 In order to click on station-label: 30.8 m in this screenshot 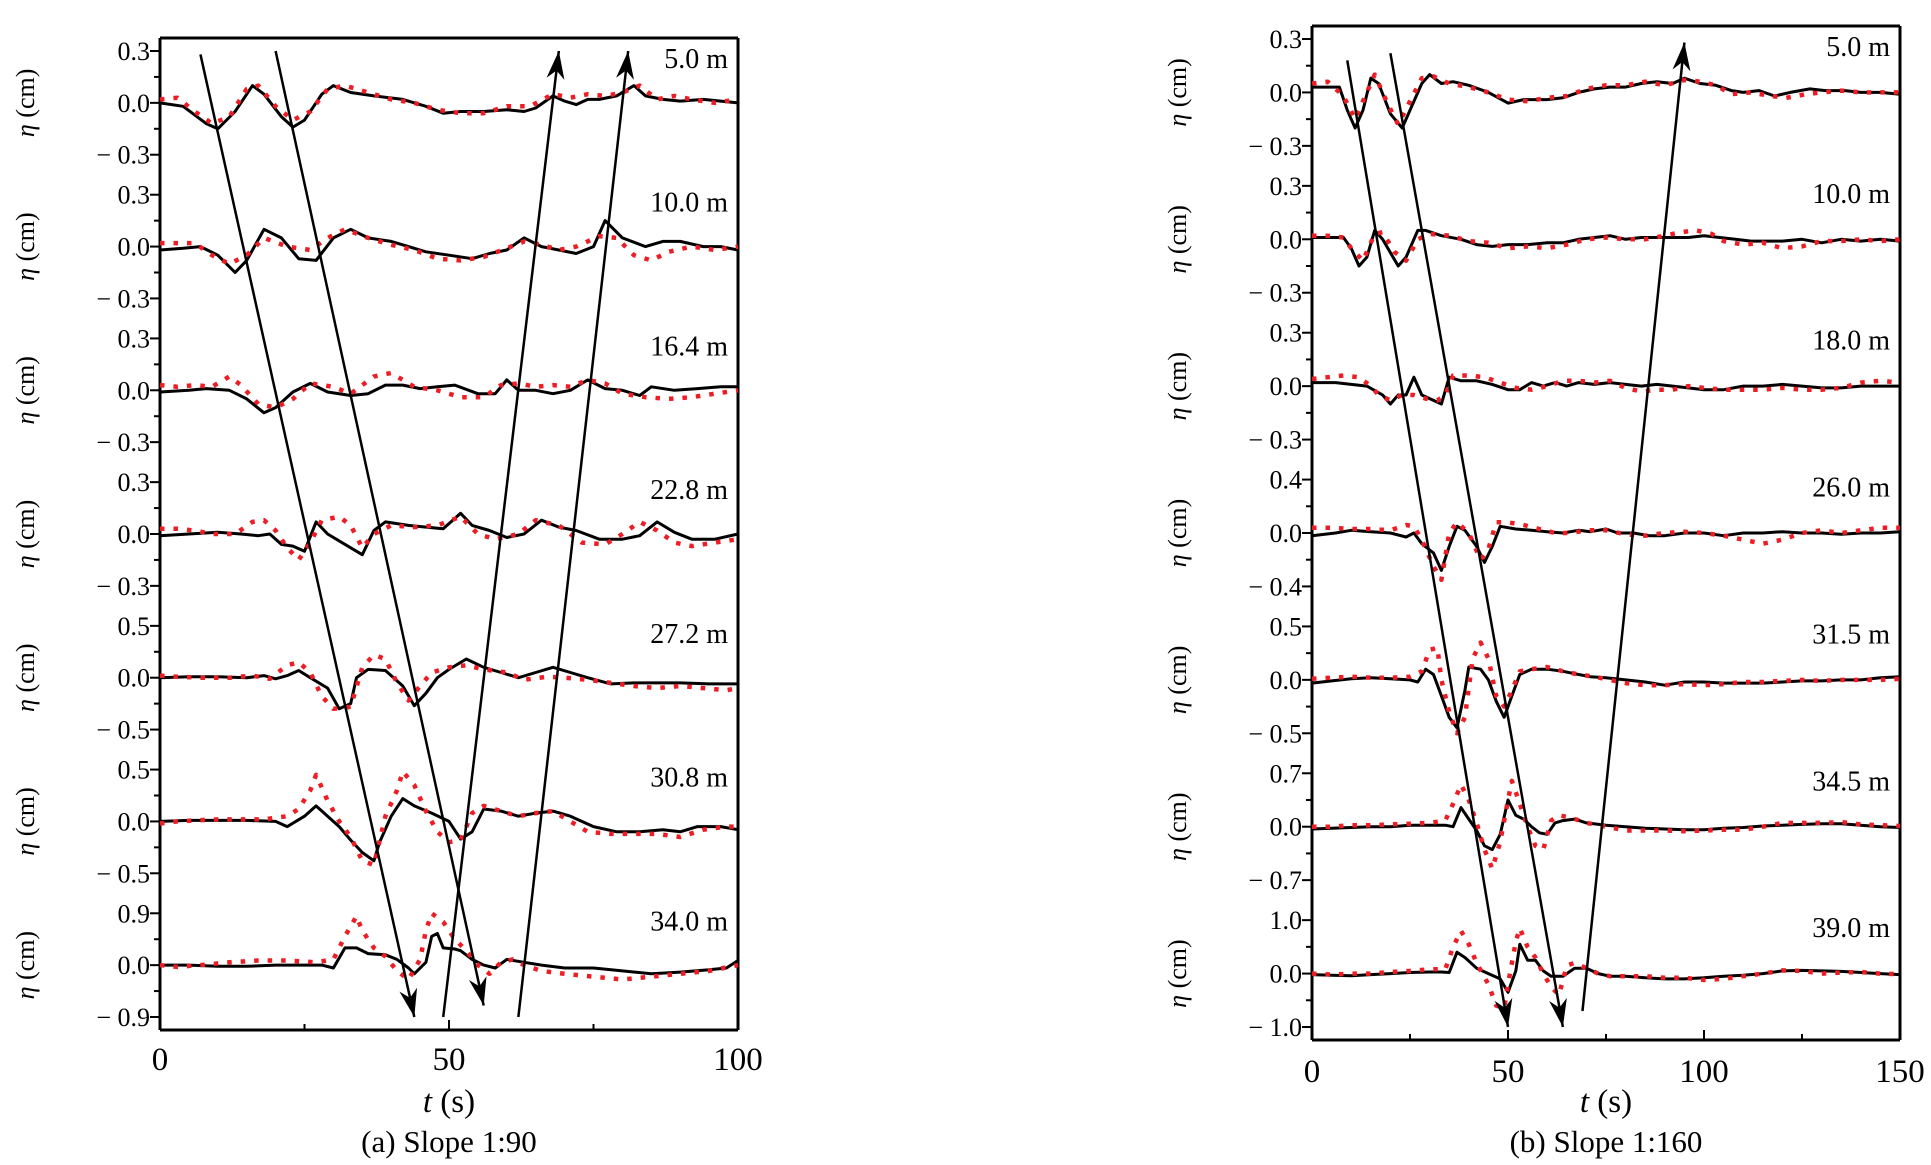, I will do `click(689, 778)`.